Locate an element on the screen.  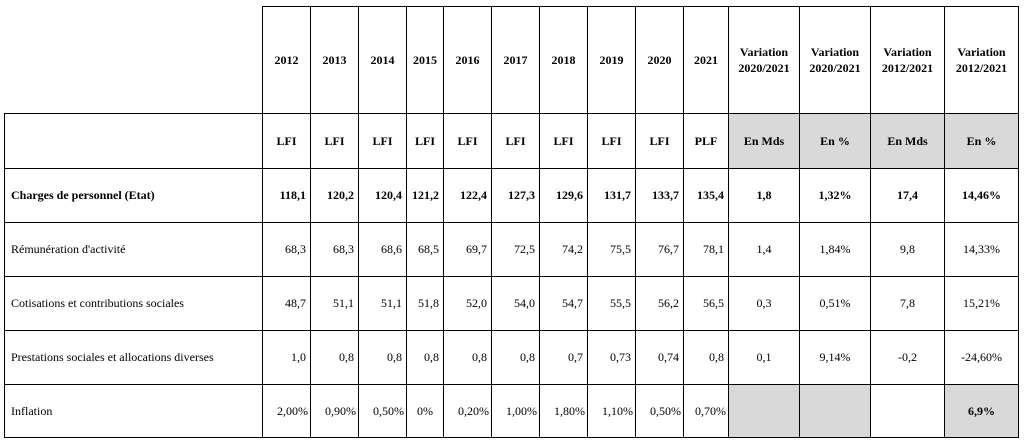
variation-cell: 0,51% is located at coordinates (835, 303).